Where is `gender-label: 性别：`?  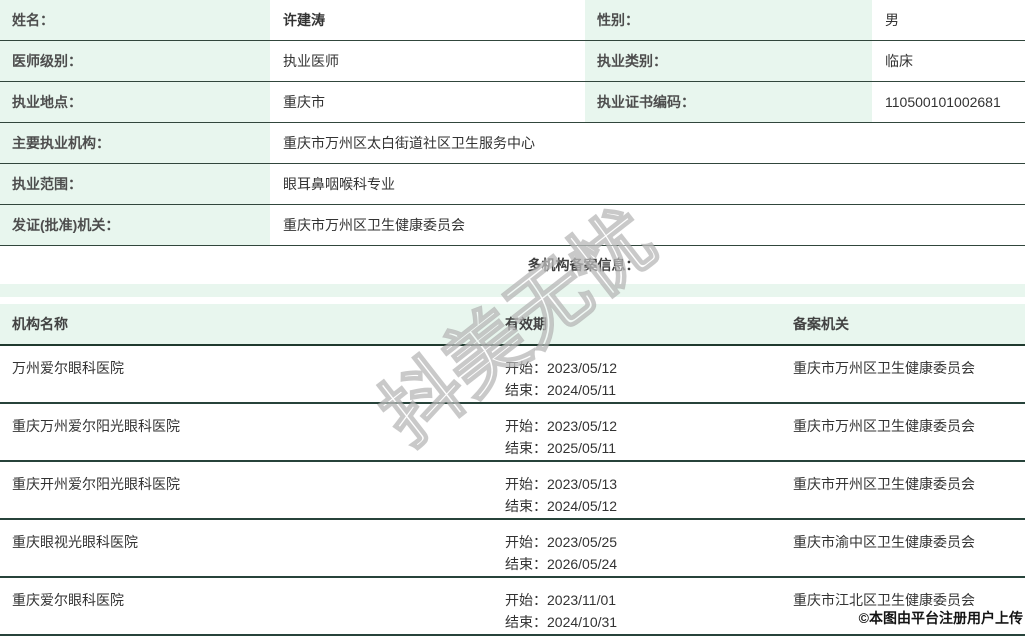 gender-label: 性别： is located at coordinates (728, 20).